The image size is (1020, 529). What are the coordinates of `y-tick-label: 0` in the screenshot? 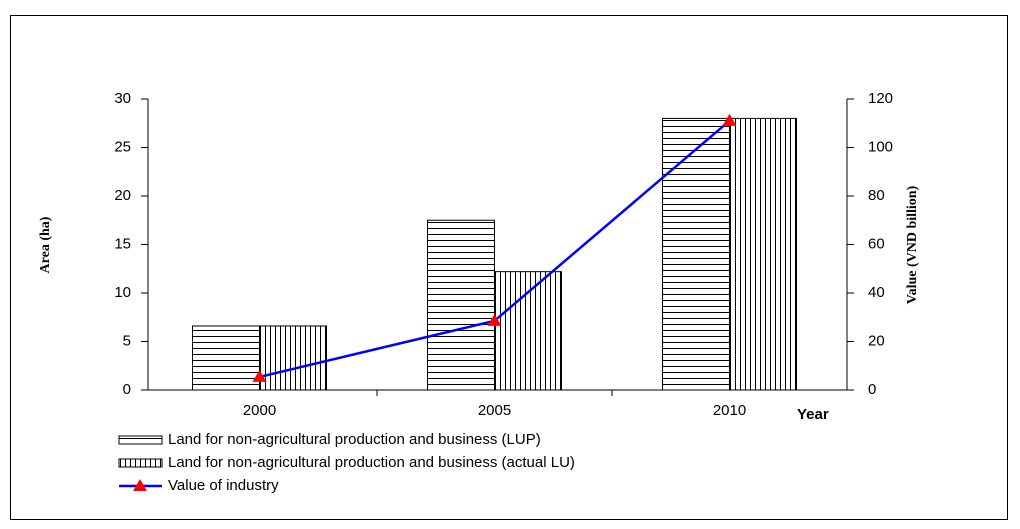 It's located at (127, 389).